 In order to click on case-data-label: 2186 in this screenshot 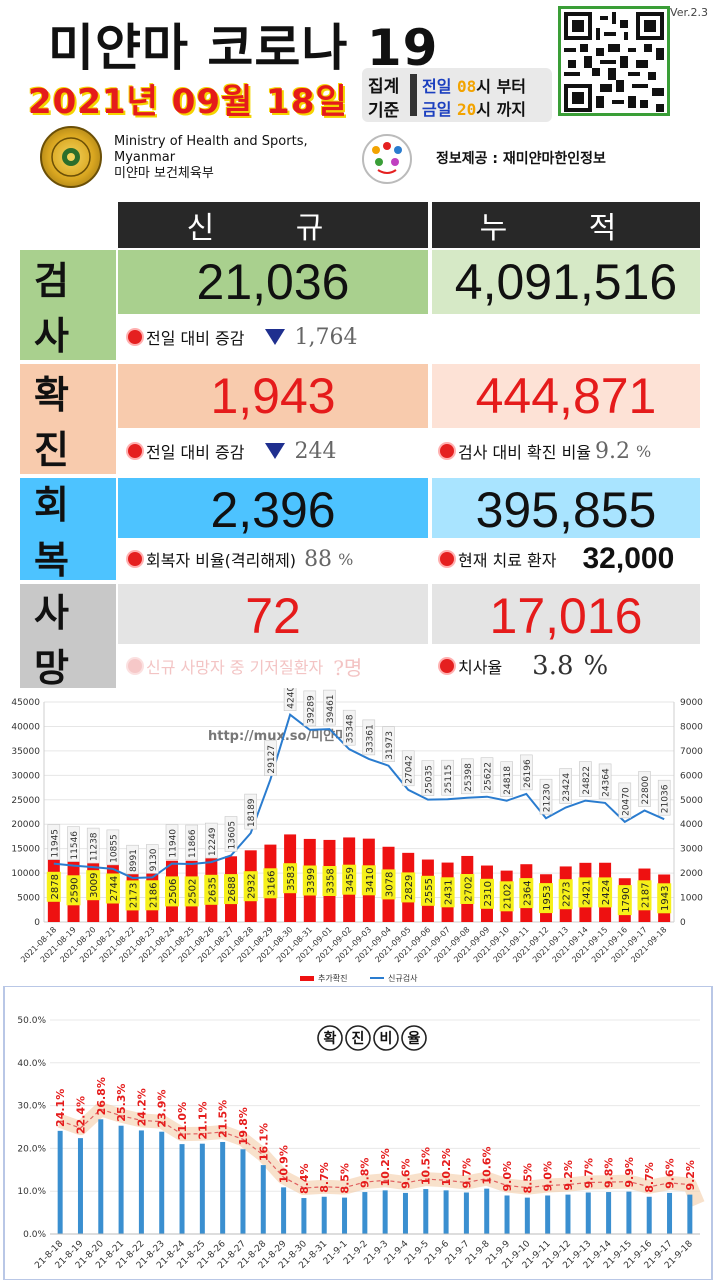, I will do `click(153, 895)`.